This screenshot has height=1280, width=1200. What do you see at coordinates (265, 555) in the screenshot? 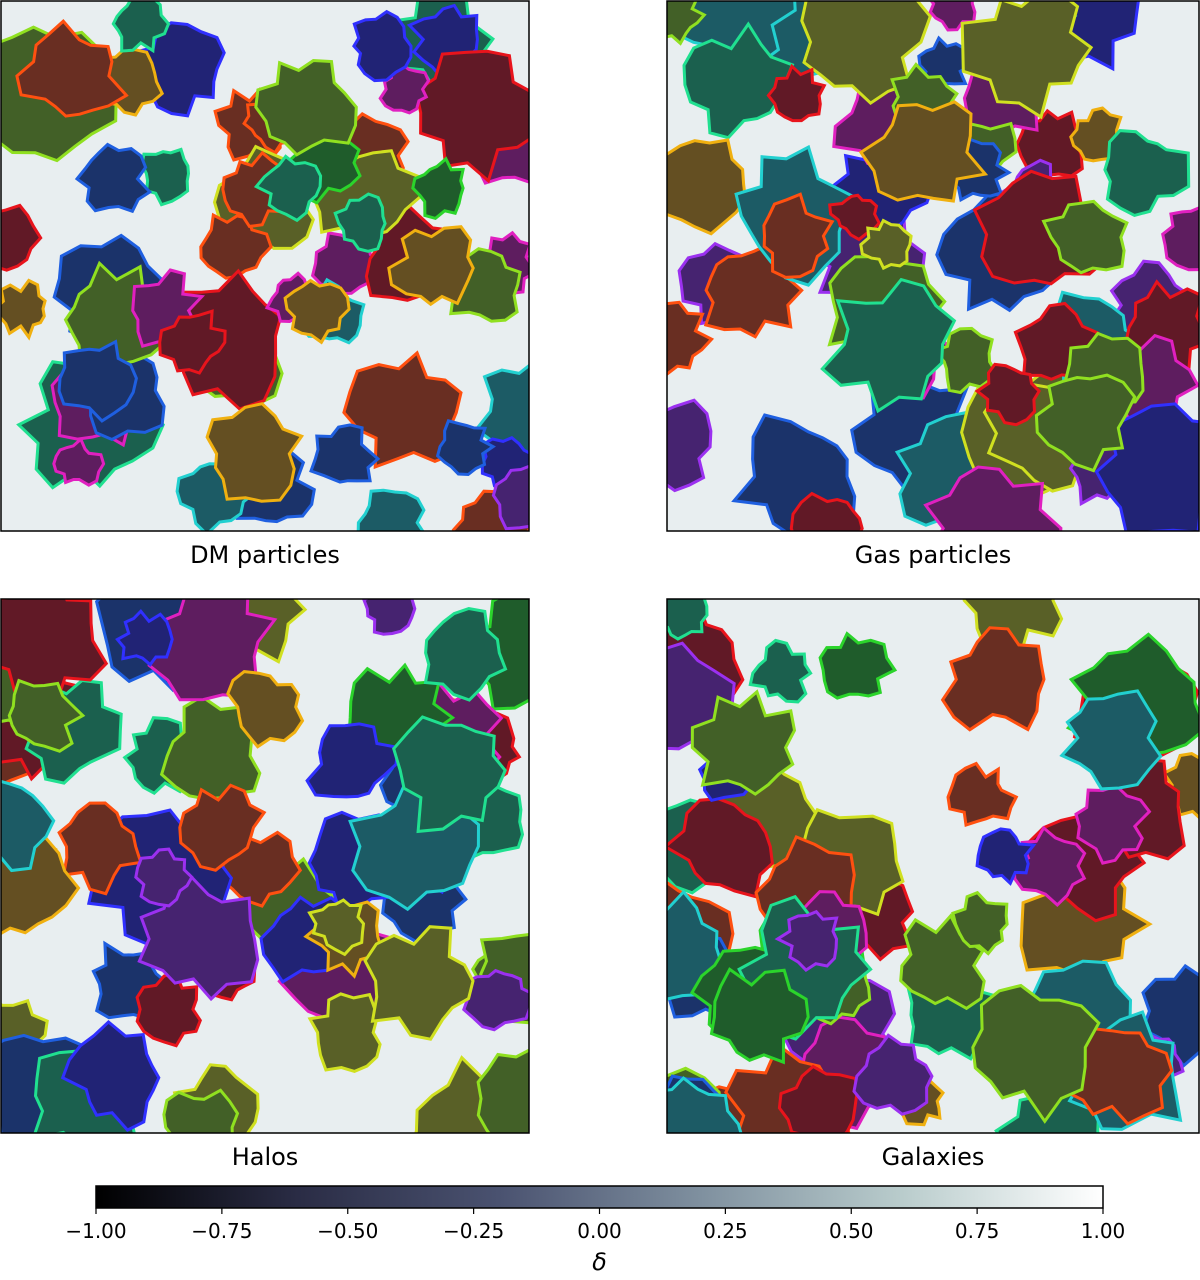
I see `panel-caption: DM particles` at bounding box center [265, 555].